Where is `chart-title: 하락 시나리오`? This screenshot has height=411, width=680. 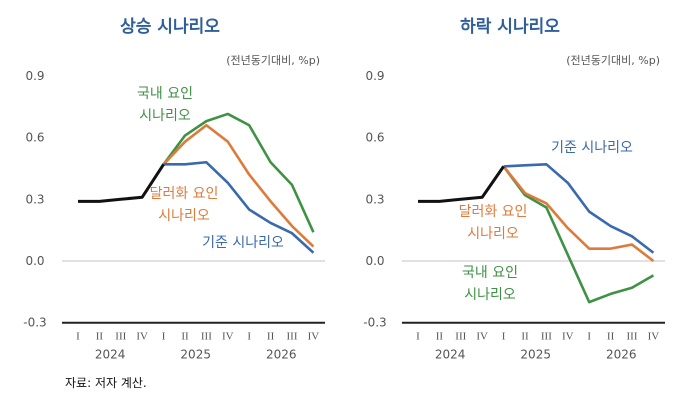
chart-title: 하락 시나리오 is located at coordinates (510, 27).